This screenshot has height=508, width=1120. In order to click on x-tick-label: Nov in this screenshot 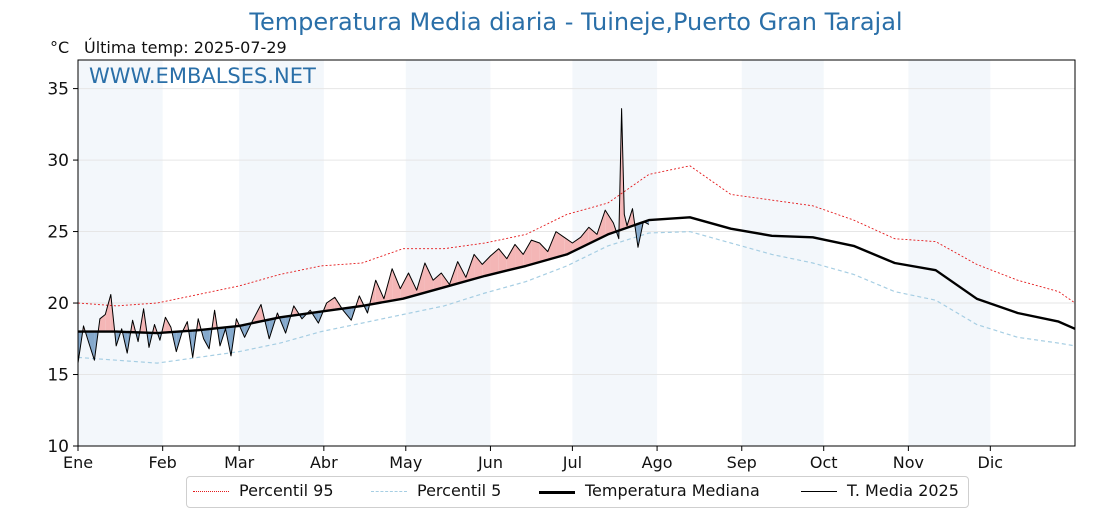, I will do `click(908, 462)`.